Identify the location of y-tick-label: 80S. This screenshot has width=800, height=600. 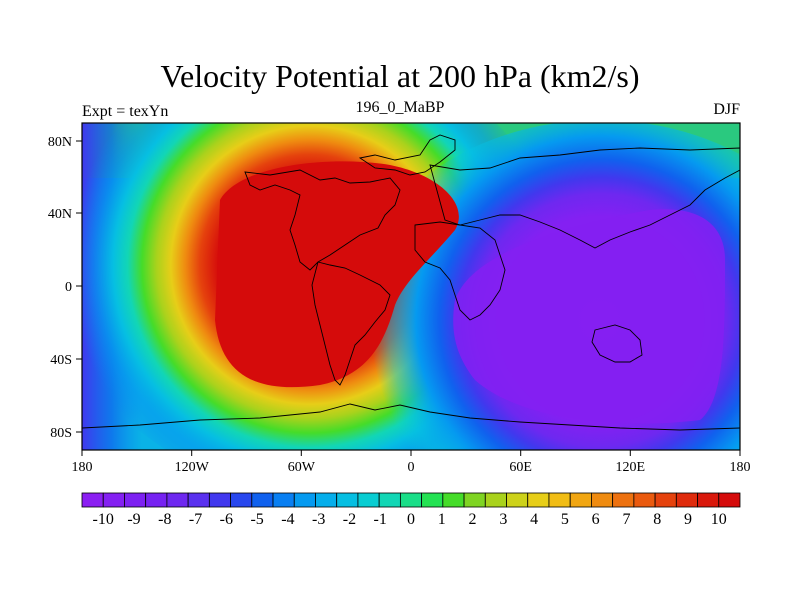
(61, 433).